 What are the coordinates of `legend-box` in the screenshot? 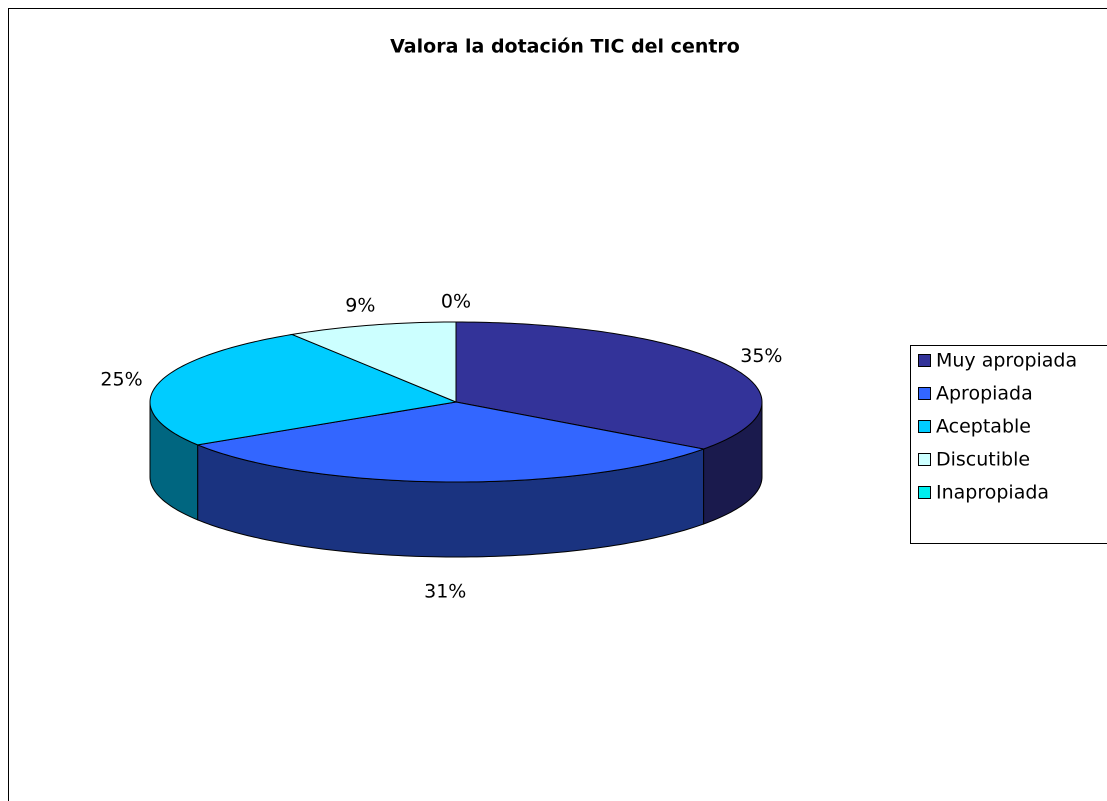 It's located at (1008, 444).